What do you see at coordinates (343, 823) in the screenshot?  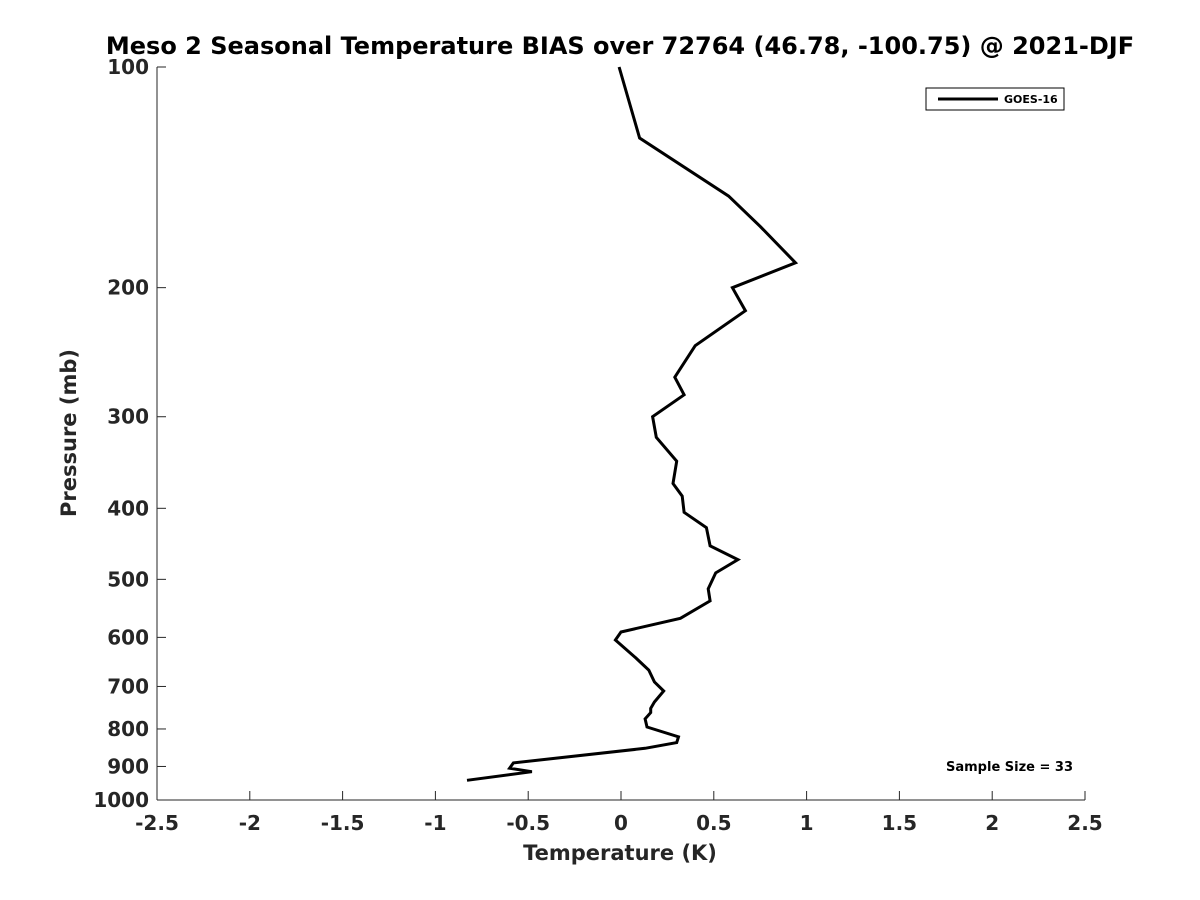 I see `x-tick-label: -1.5` at bounding box center [343, 823].